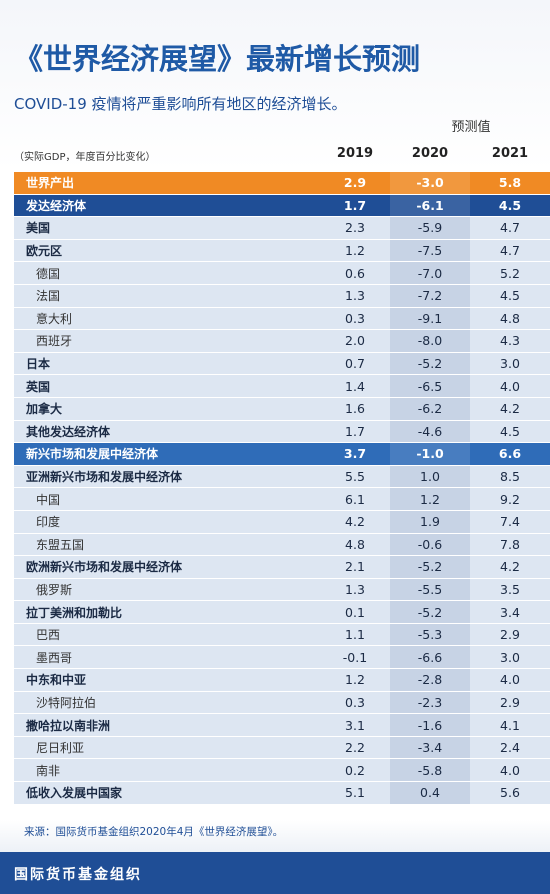 The height and width of the screenshot is (894, 550). Describe the element at coordinates (355, 341) in the screenshot. I see `cell-value: 2.0` at that location.